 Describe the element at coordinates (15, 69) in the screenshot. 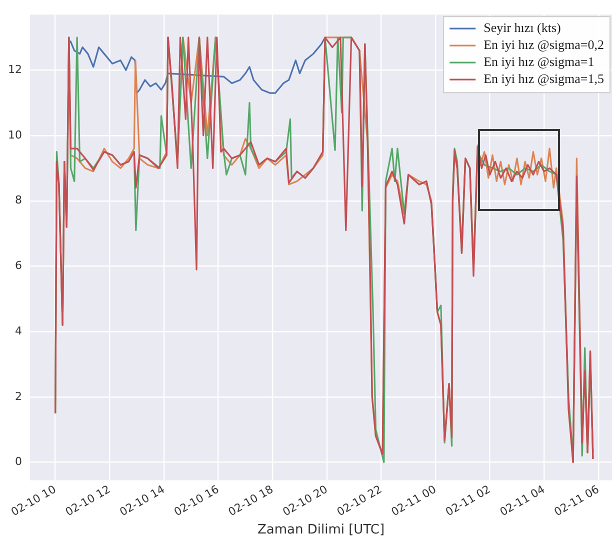

I see `y-tick-label: 12` at that location.